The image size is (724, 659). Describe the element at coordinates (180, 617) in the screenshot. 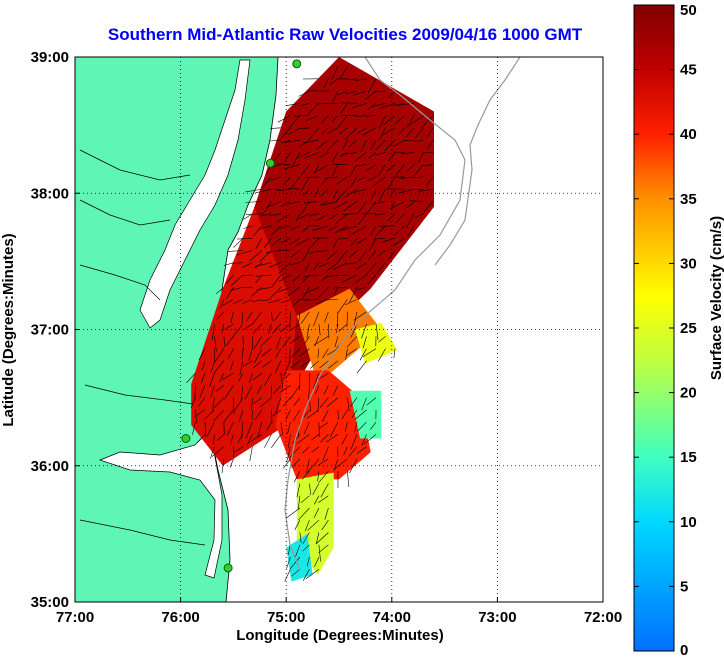

I see `x-tick-label-1: 76:00` at that location.